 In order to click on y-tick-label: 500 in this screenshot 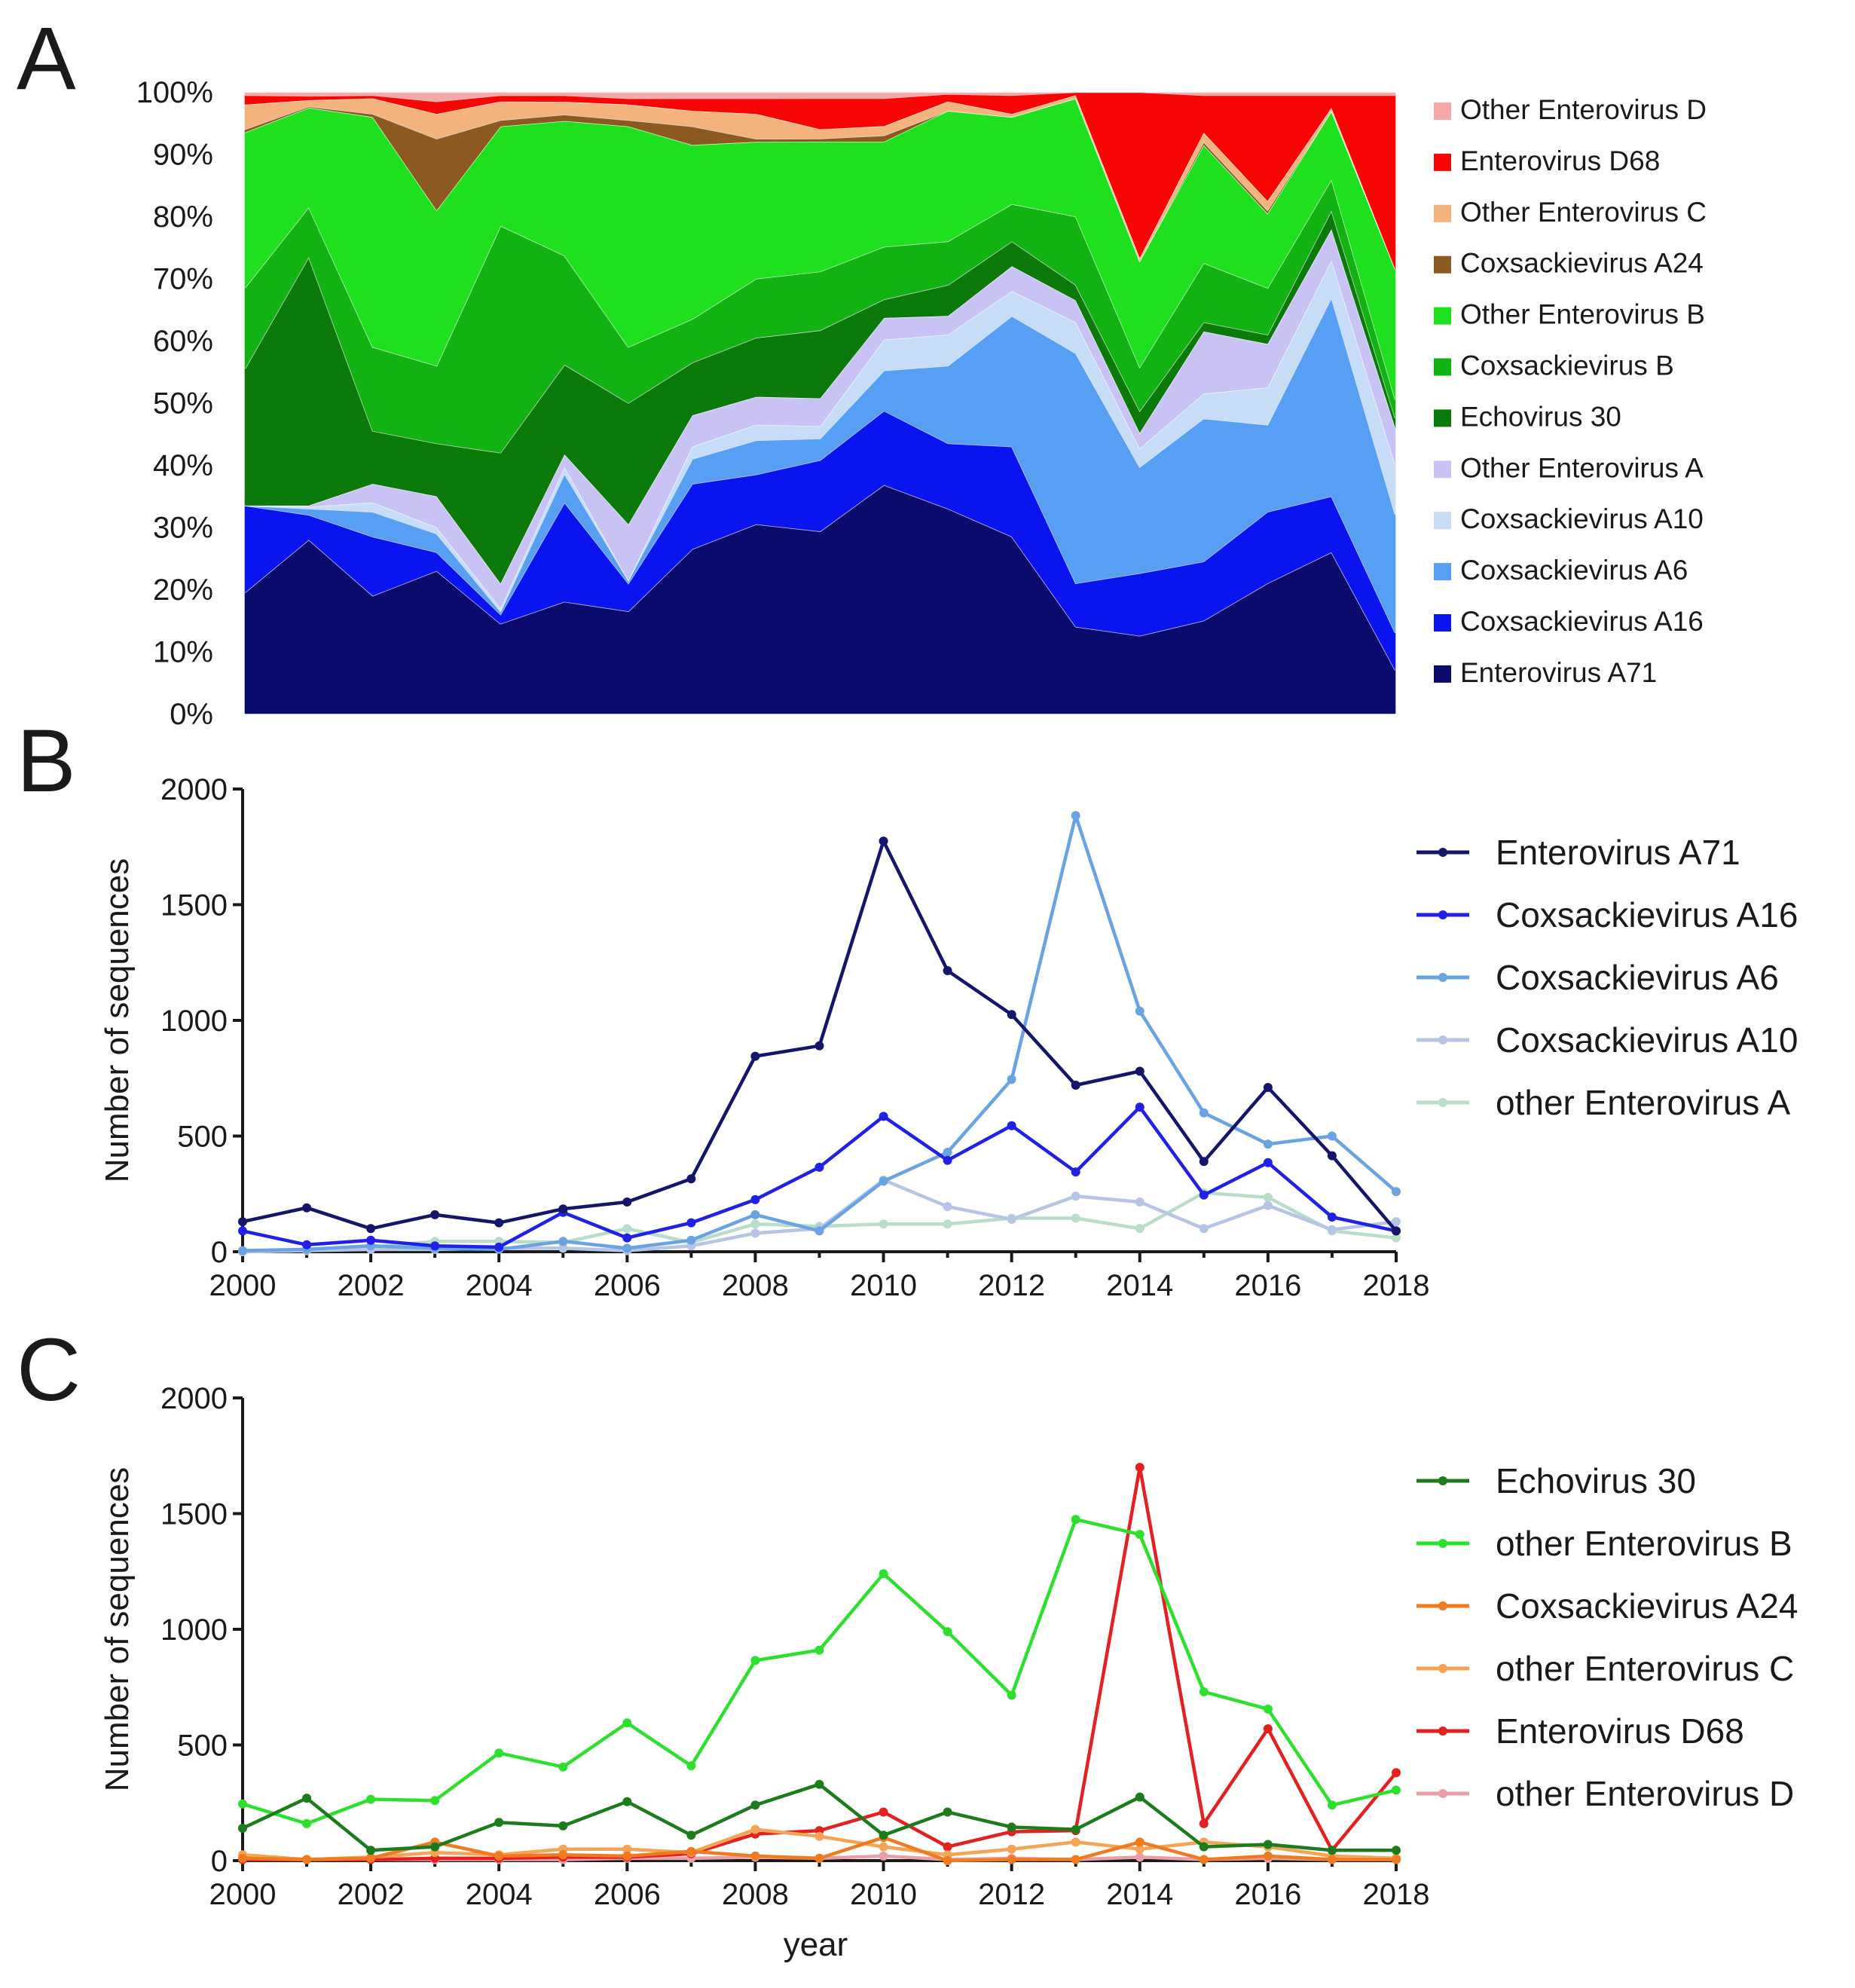, I will do `click(202, 1137)`.